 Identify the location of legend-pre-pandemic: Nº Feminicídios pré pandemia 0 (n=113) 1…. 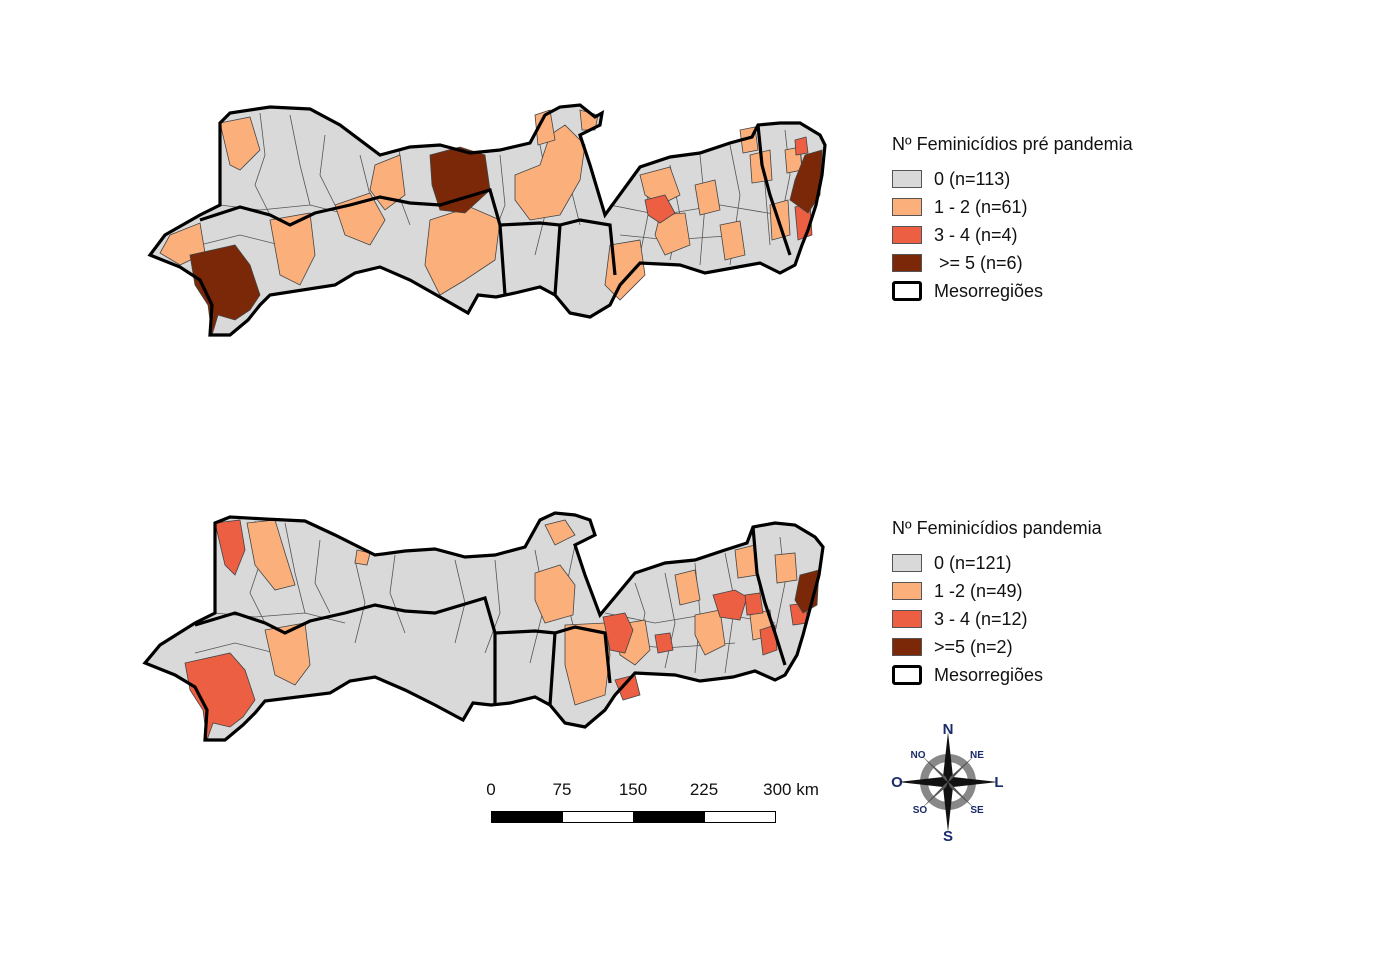
(1012, 219).